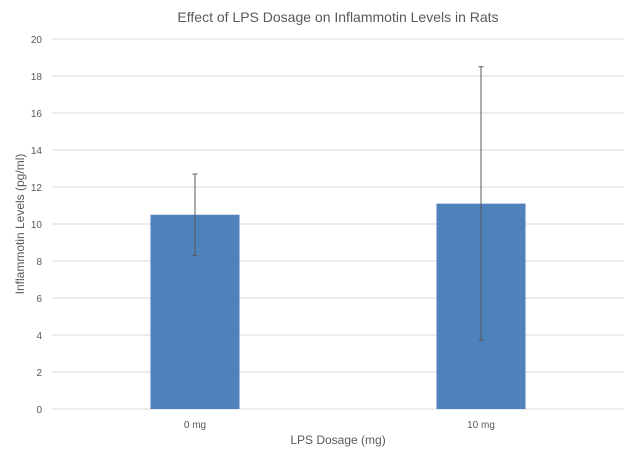  What do you see at coordinates (37, 151) in the screenshot?
I see `y-tick-label: 14` at bounding box center [37, 151].